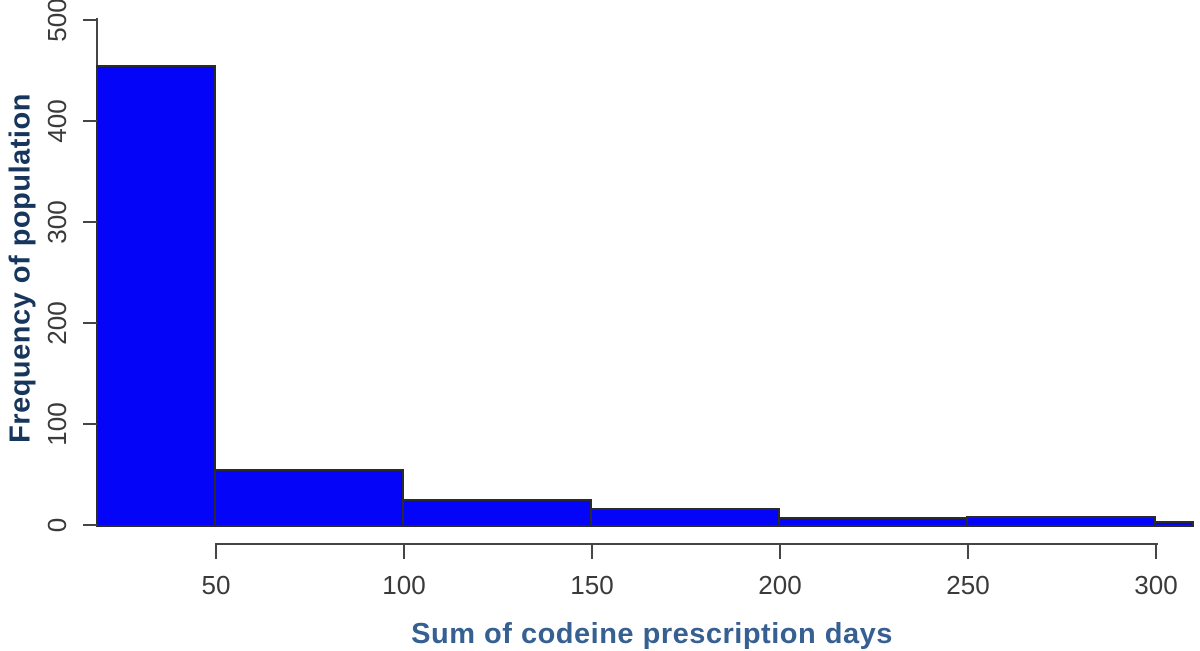  What do you see at coordinates (404, 585) in the screenshot?
I see `x-tick-label: 100` at bounding box center [404, 585].